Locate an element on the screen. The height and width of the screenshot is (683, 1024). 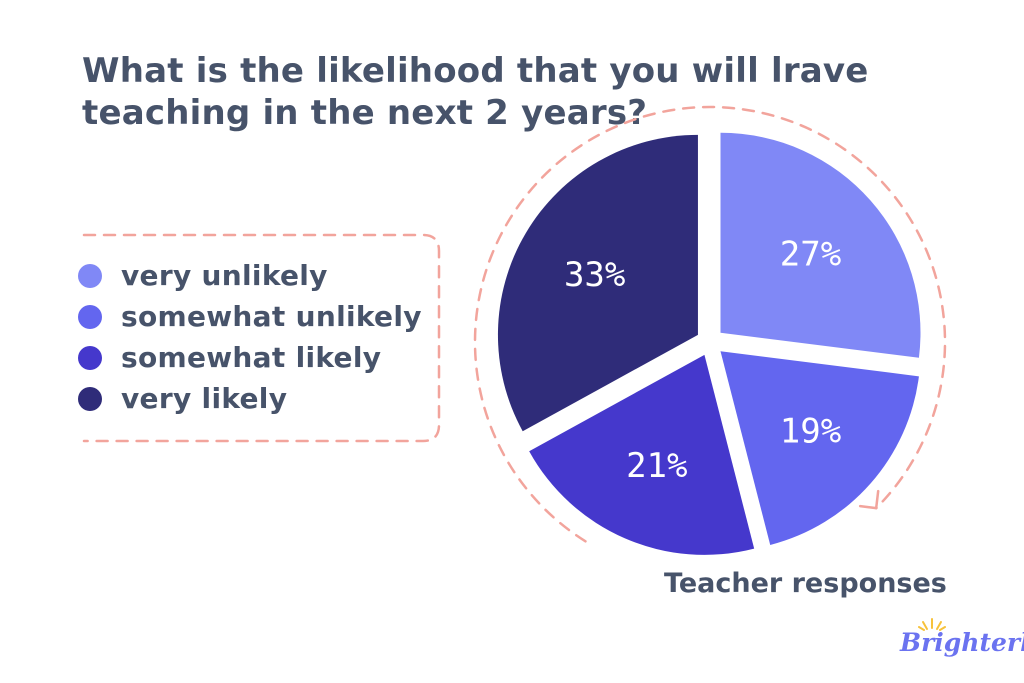
chart-caption: Teacher responses is located at coordinates (805, 583).